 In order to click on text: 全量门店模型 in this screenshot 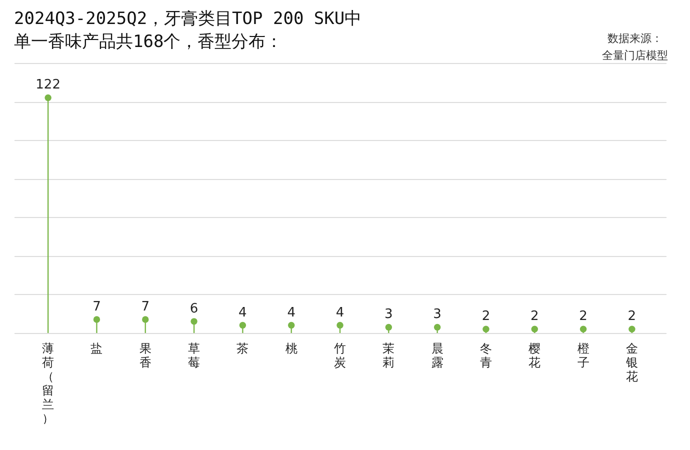, I will do `click(635, 56)`.